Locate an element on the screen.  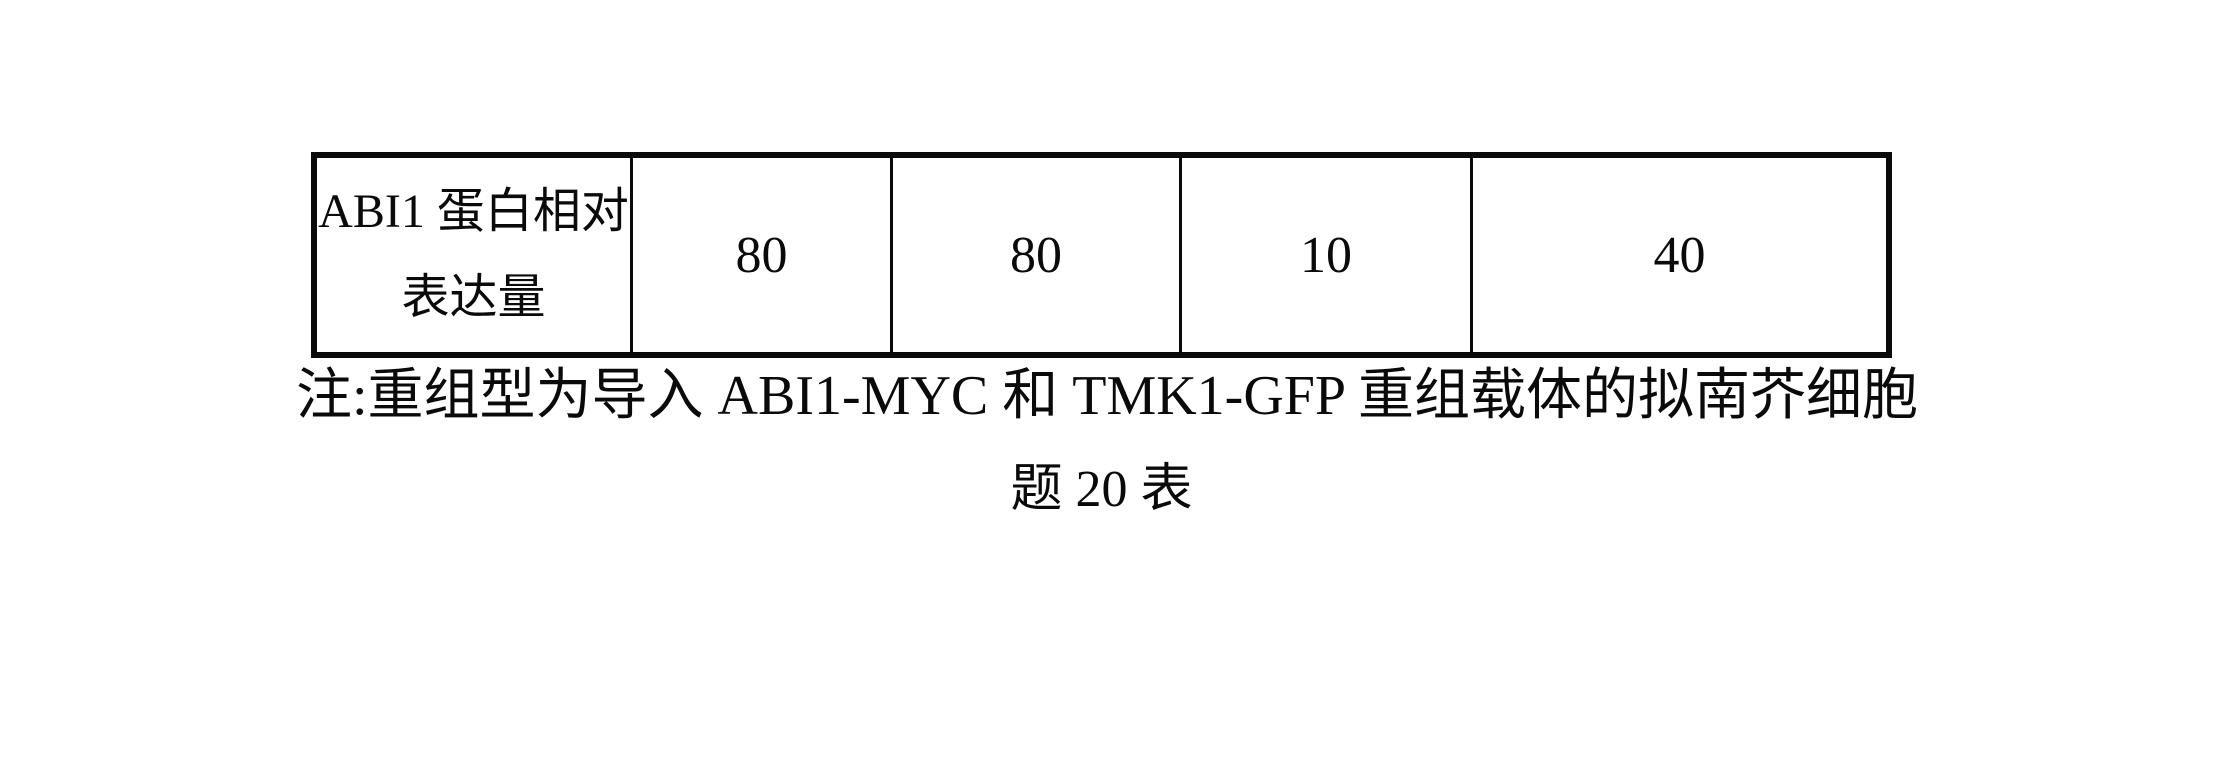
table-value-cell-3: 10 is located at coordinates (1327, 255).